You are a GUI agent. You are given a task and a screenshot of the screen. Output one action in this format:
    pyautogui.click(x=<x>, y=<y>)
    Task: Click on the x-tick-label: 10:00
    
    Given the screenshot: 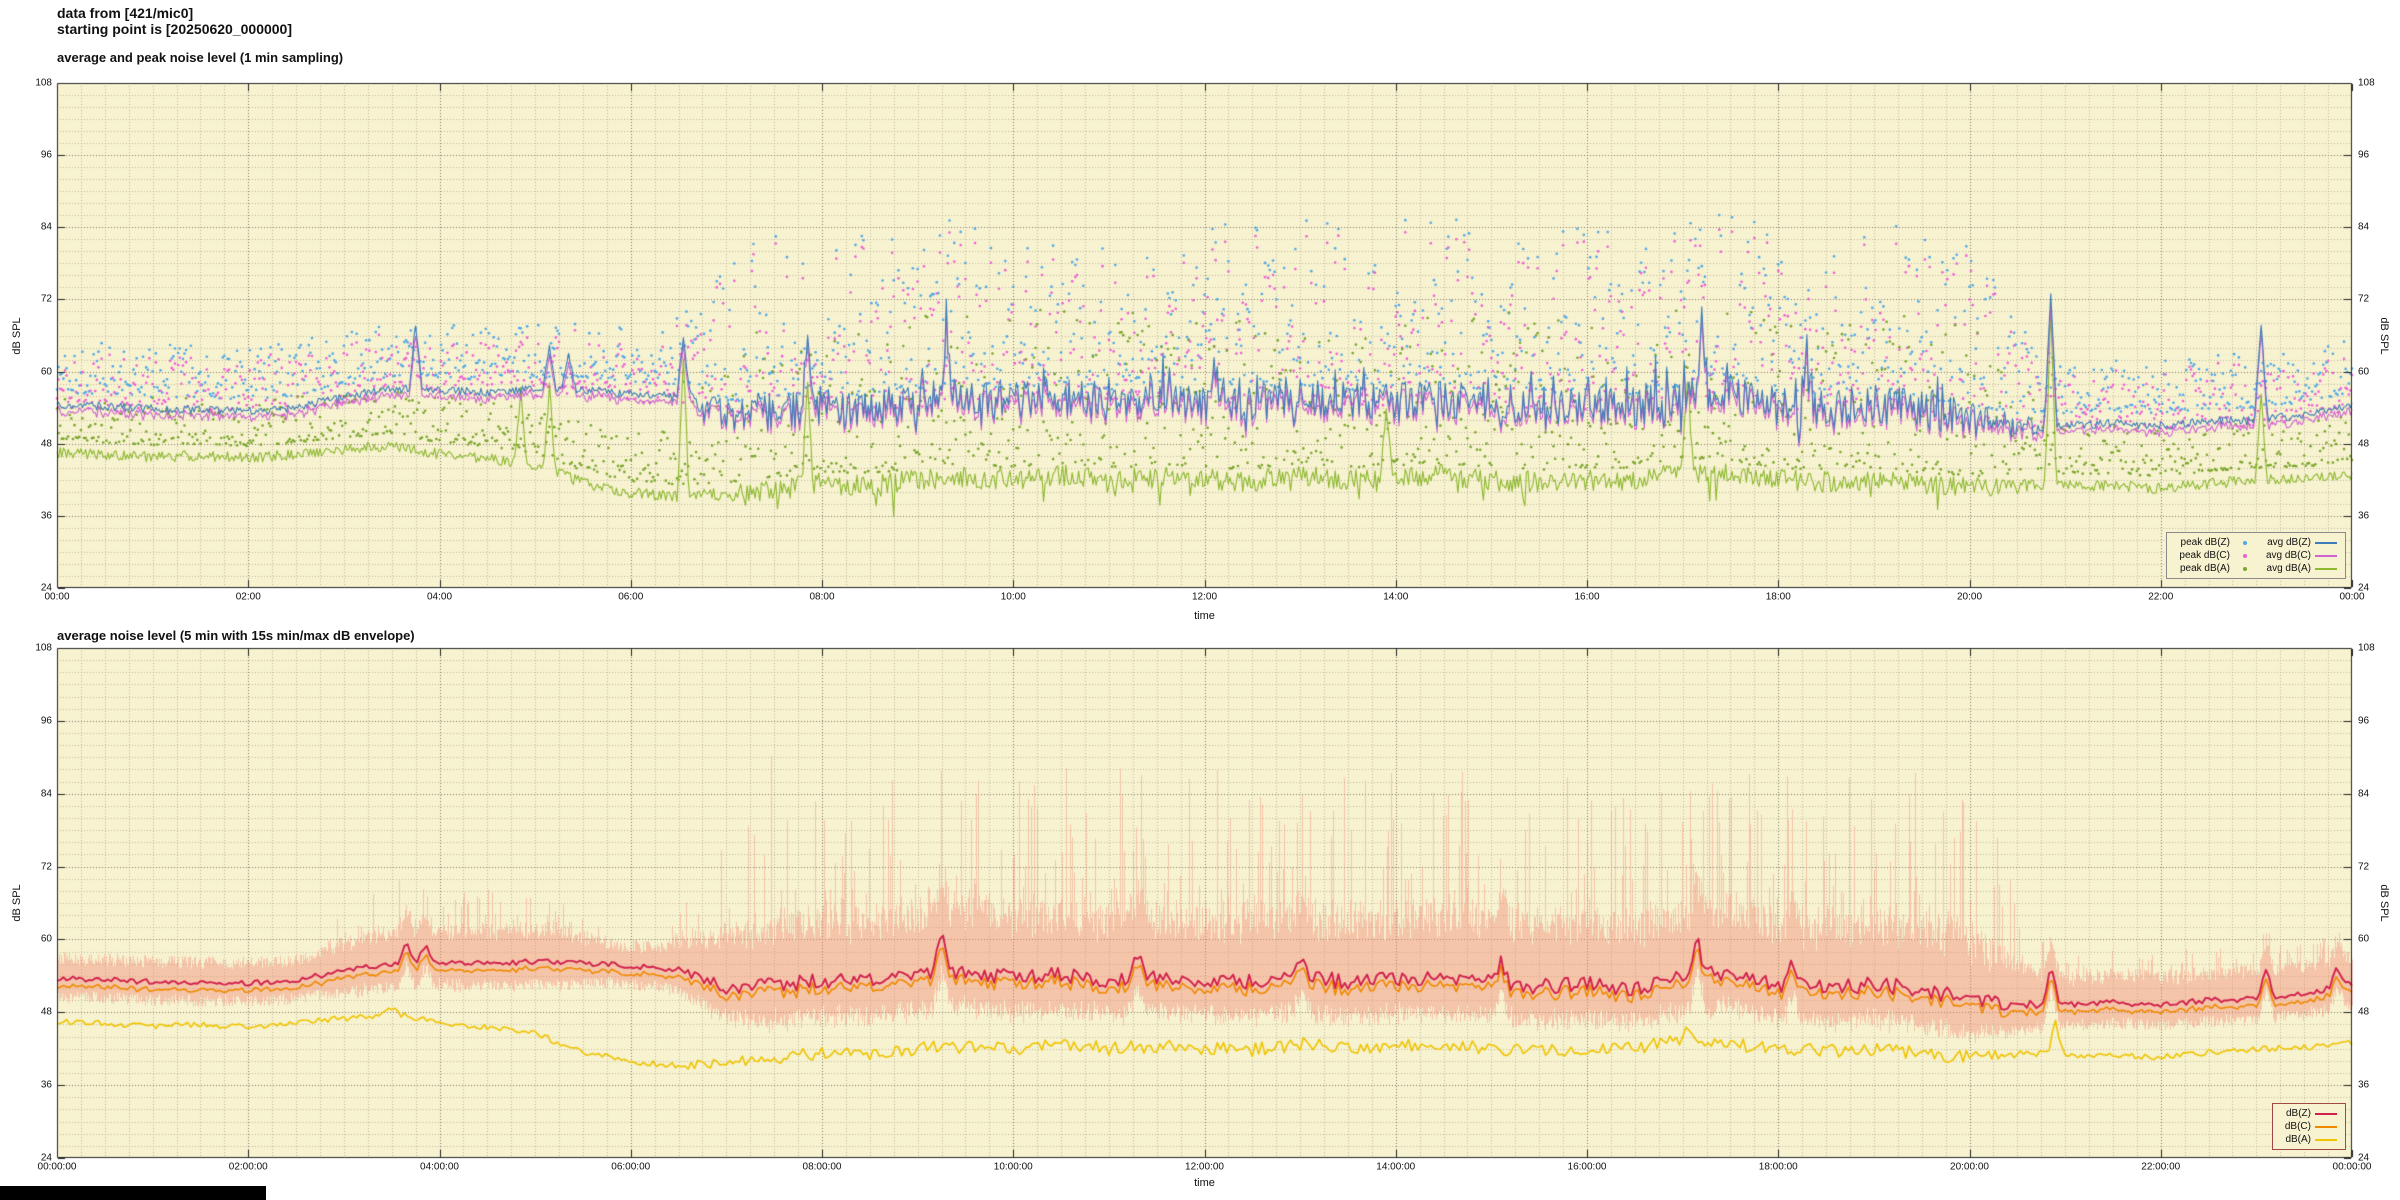 What is the action you would take?
    pyautogui.click(x=1013, y=597)
    